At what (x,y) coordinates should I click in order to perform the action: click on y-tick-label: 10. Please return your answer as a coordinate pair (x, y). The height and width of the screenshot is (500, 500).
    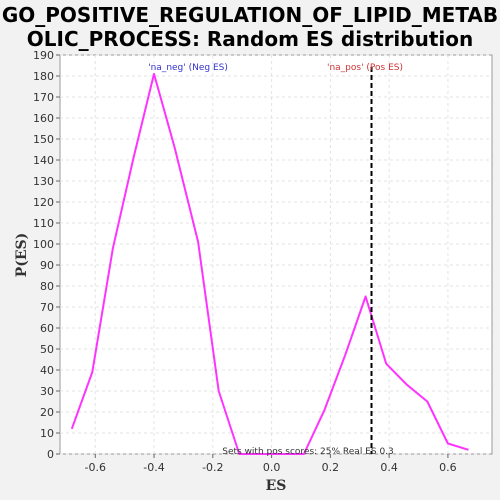
    Looking at the image, I should click on (47, 433).